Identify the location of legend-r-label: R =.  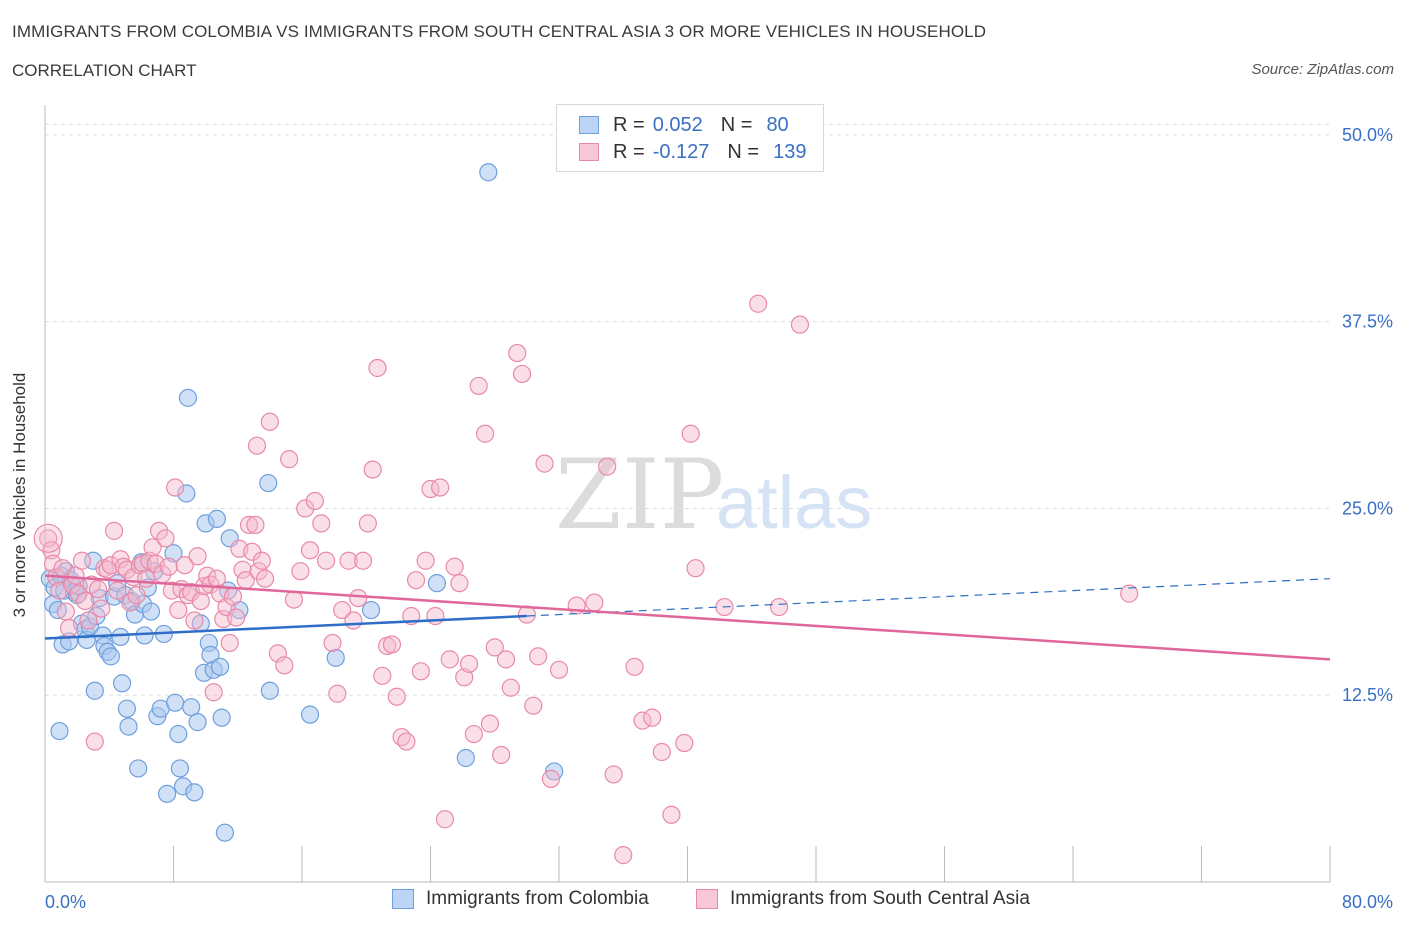
(629, 124).